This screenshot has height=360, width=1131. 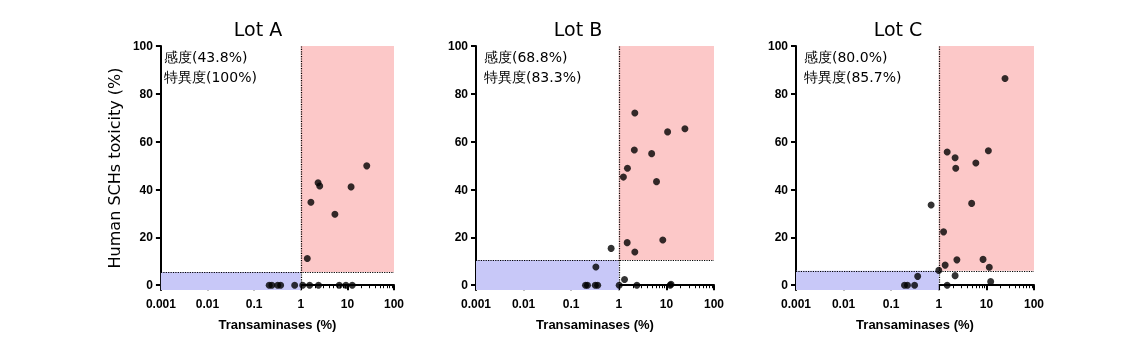 What do you see at coordinates (210, 77) in the screenshot?
I see `annotation: 特異度(100%)` at bounding box center [210, 77].